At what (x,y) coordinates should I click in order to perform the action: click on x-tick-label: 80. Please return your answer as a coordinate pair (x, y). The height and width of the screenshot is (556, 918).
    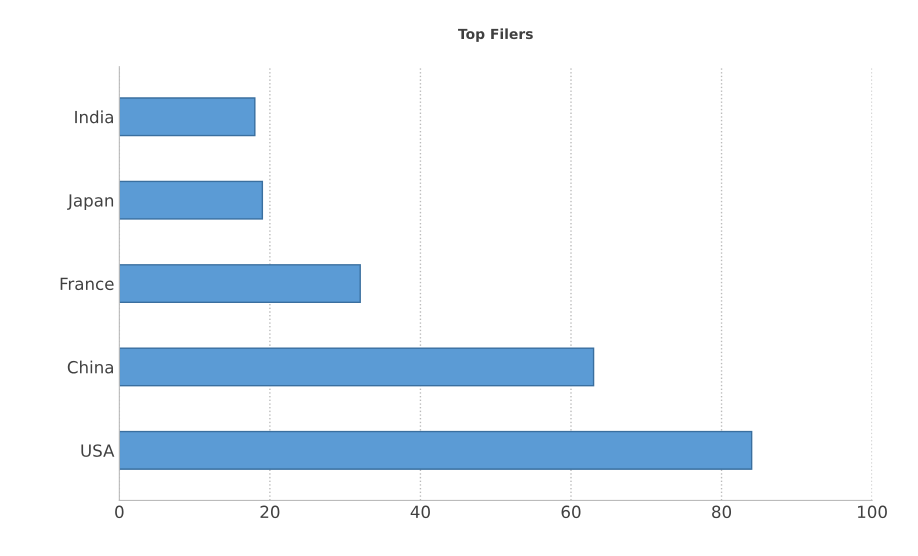
    Looking at the image, I should click on (722, 512).